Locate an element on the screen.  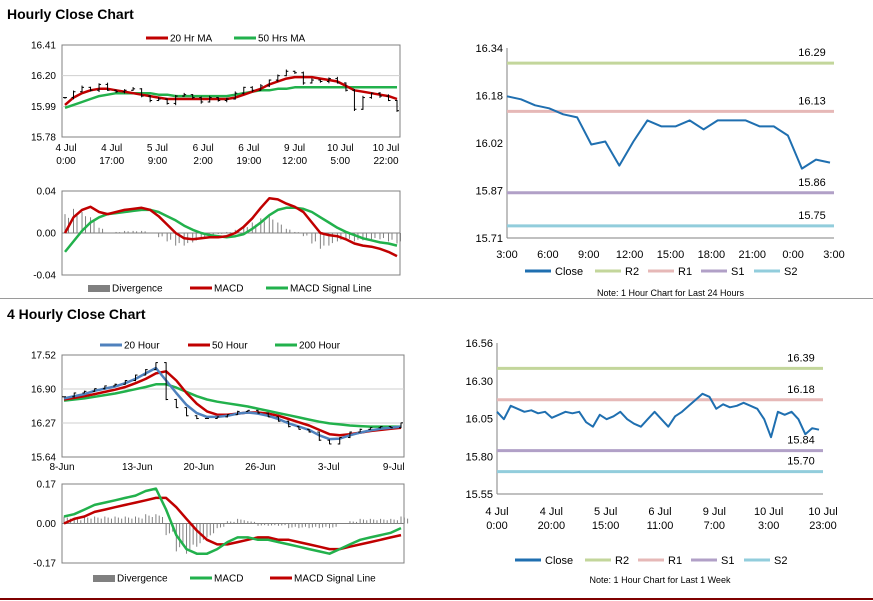
hourly-macd-line is located at coordinates (230, 227).